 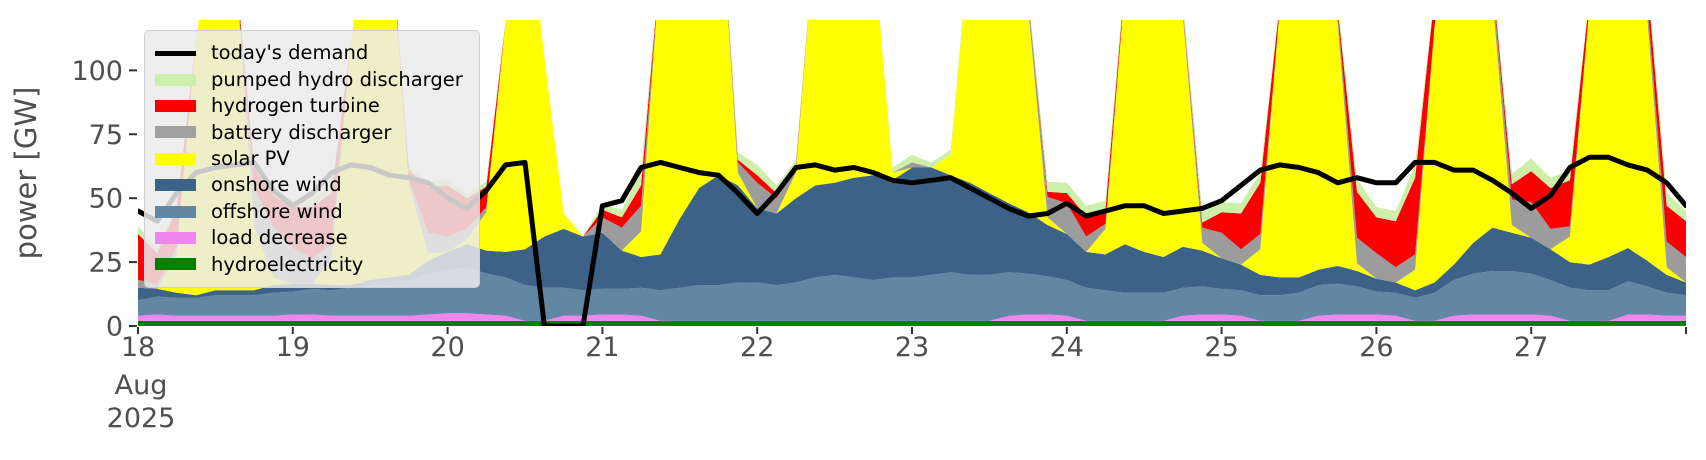 I want to click on legend-item-load-decrease: load decrease, so click(x=309, y=238).